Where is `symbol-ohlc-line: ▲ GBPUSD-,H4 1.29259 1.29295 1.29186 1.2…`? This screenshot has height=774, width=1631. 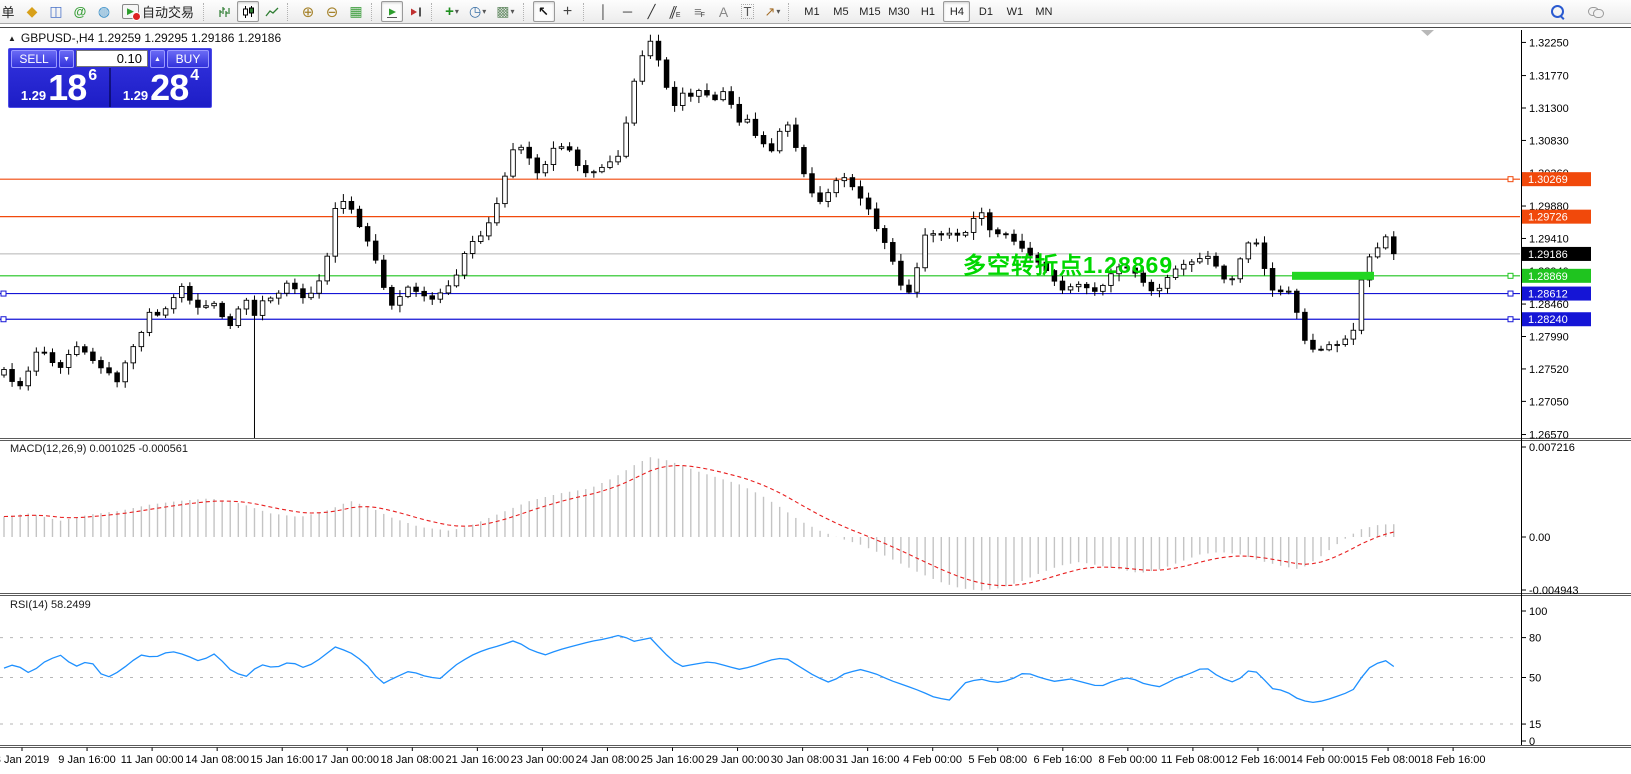 symbol-ohlc-line: ▲ GBPUSD-,H4 1.29259 1.29295 1.29186 1.2… is located at coordinates (144, 38).